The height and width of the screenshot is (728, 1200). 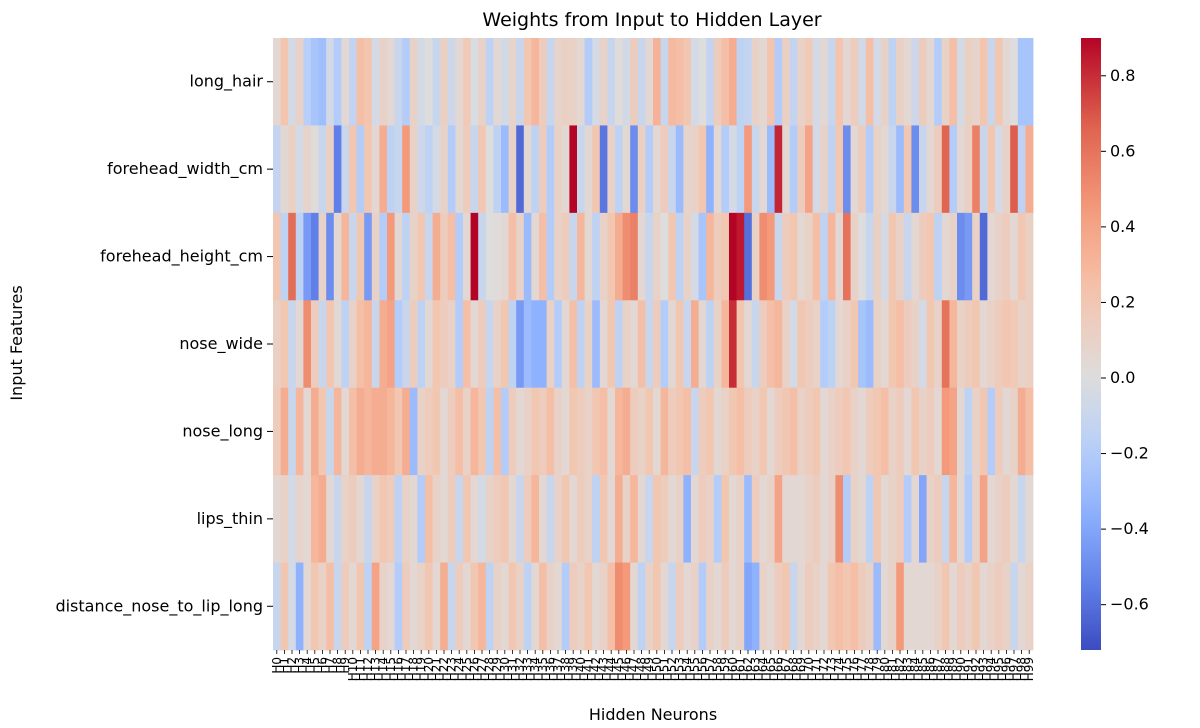 What do you see at coordinates (634, 669) in the screenshot?
I see `x-tick-label: H47` at bounding box center [634, 669].